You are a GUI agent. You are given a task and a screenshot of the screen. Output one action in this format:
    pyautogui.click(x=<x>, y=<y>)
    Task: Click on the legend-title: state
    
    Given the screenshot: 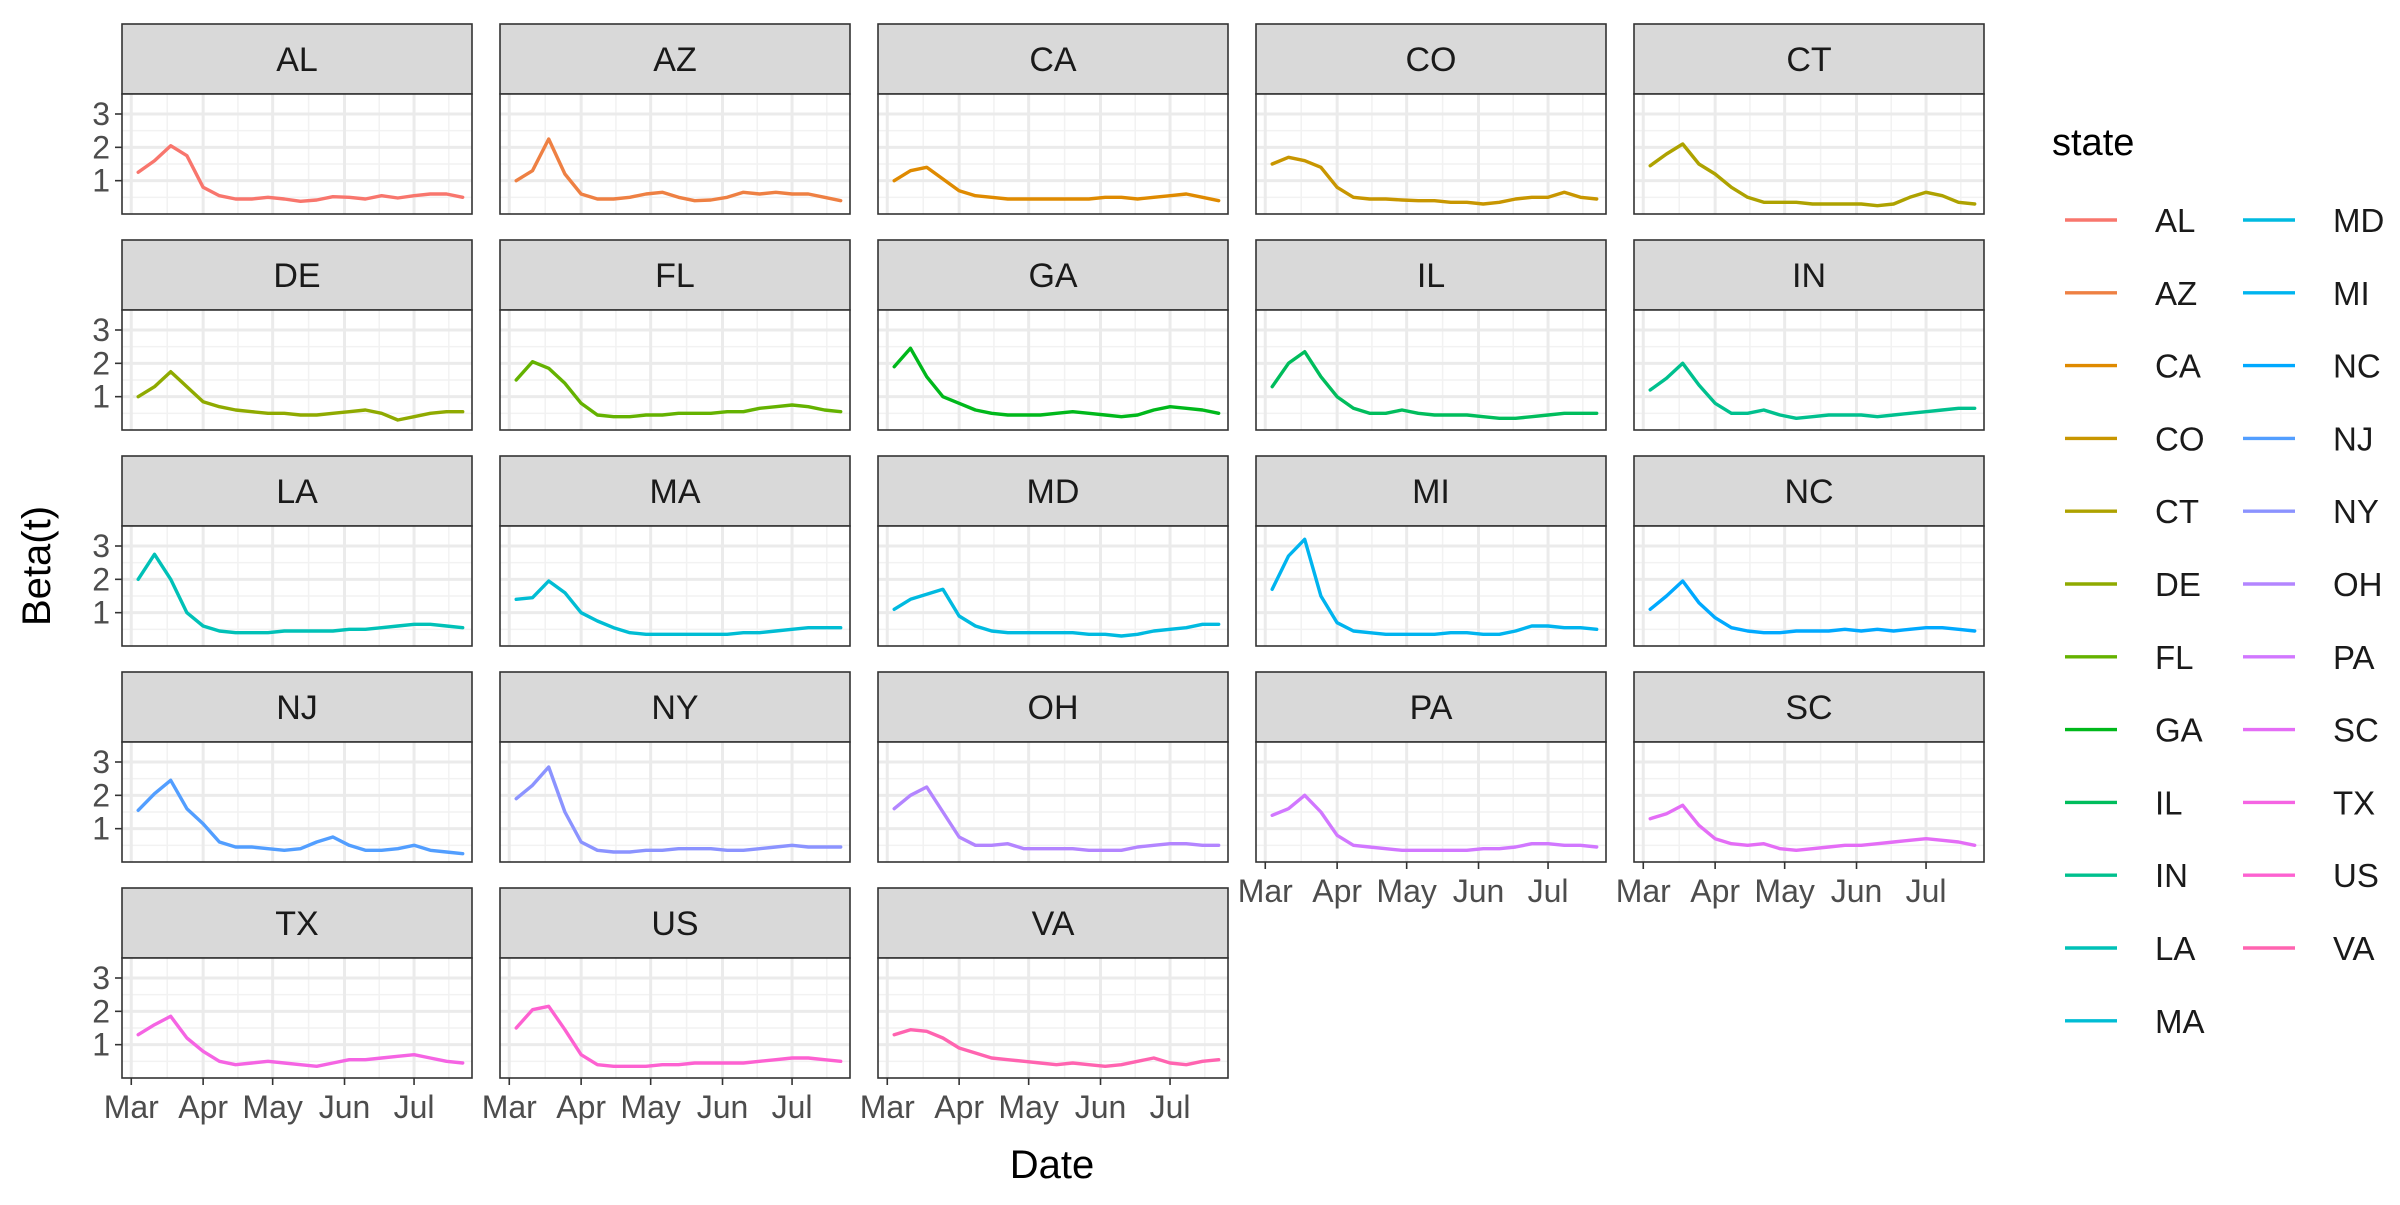 What is the action you would take?
    pyautogui.click(x=2093, y=143)
    